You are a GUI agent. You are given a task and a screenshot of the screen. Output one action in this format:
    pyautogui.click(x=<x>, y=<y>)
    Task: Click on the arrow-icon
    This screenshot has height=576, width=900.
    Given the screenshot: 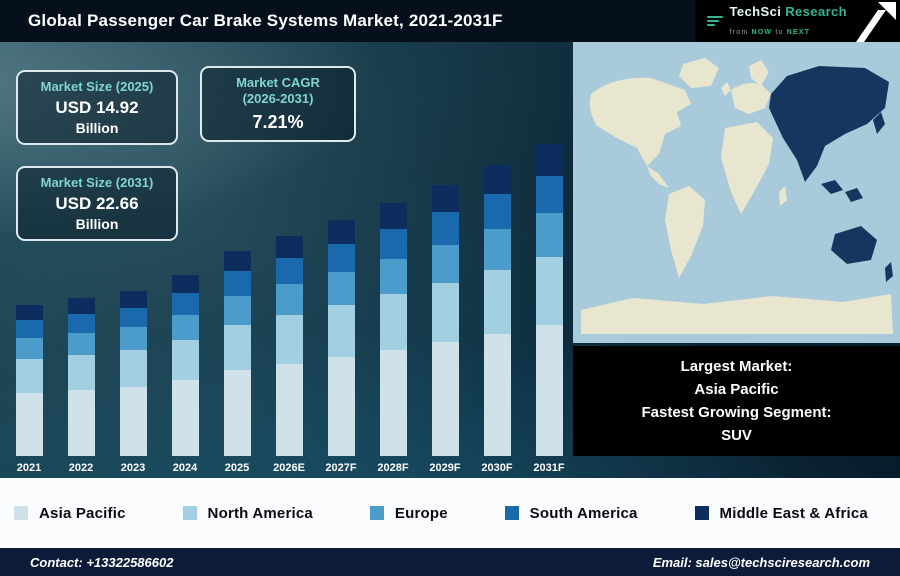 What is the action you would take?
    pyautogui.click(x=875, y=21)
    